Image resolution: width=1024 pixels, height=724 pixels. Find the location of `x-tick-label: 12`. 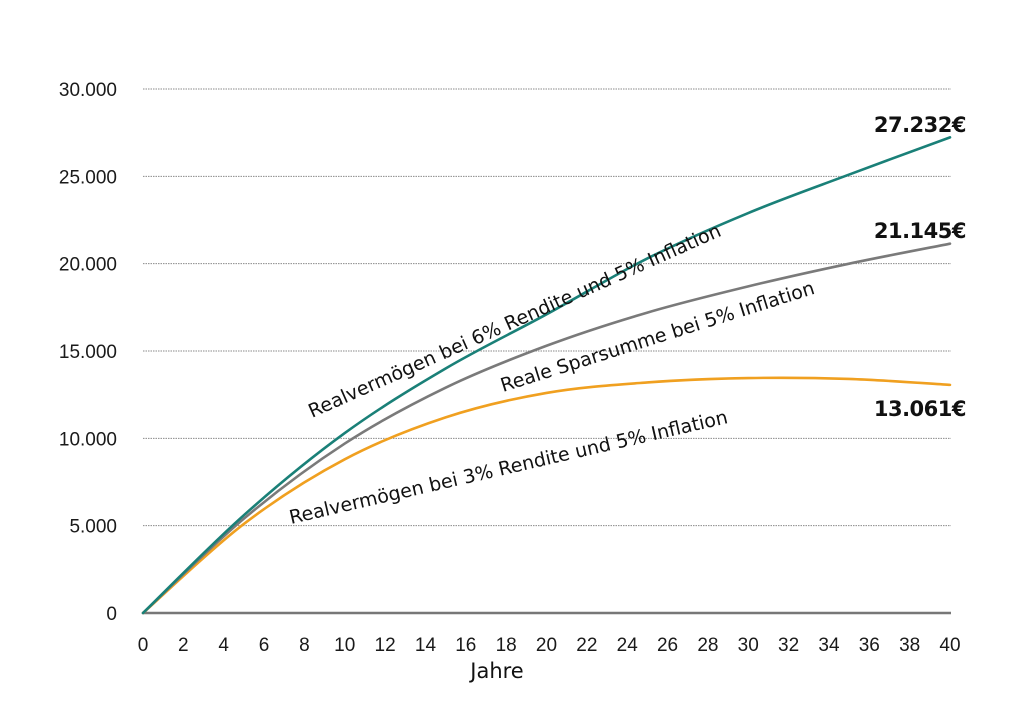

x-tick-label: 12 is located at coordinates (385, 645).